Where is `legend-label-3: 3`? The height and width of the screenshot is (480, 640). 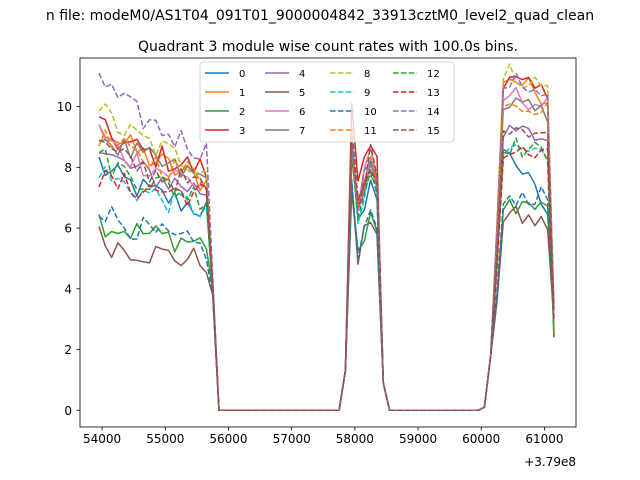
legend-label-3: 3 is located at coordinates (242, 131).